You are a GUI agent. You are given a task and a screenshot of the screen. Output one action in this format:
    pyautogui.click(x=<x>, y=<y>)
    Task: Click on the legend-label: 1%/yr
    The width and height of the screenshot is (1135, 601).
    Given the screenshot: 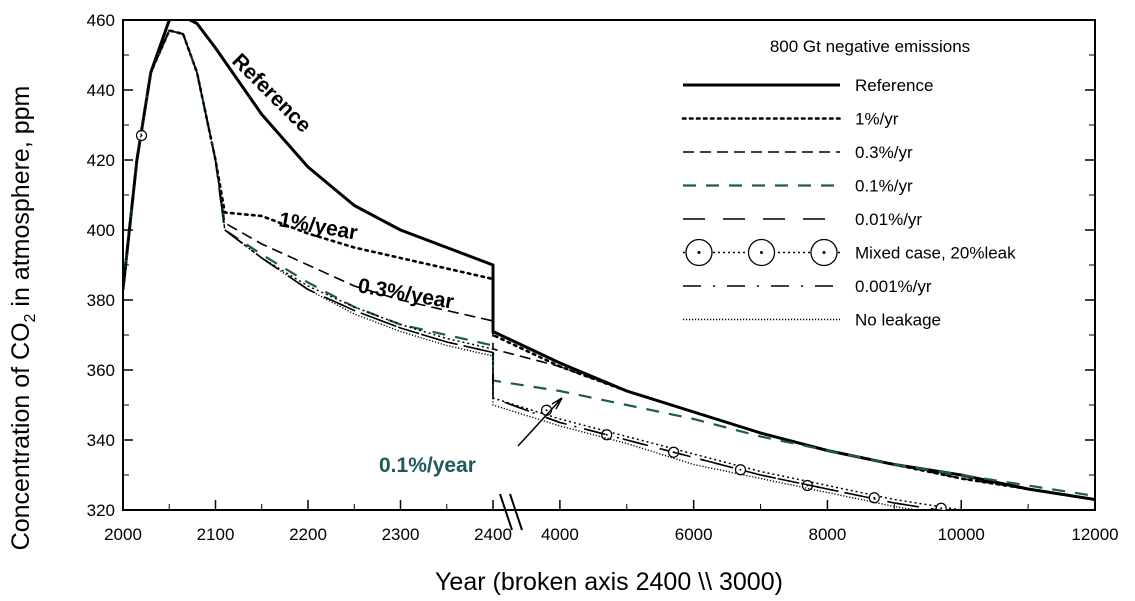 What is the action you would take?
    pyautogui.click(x=877, y=119)
    